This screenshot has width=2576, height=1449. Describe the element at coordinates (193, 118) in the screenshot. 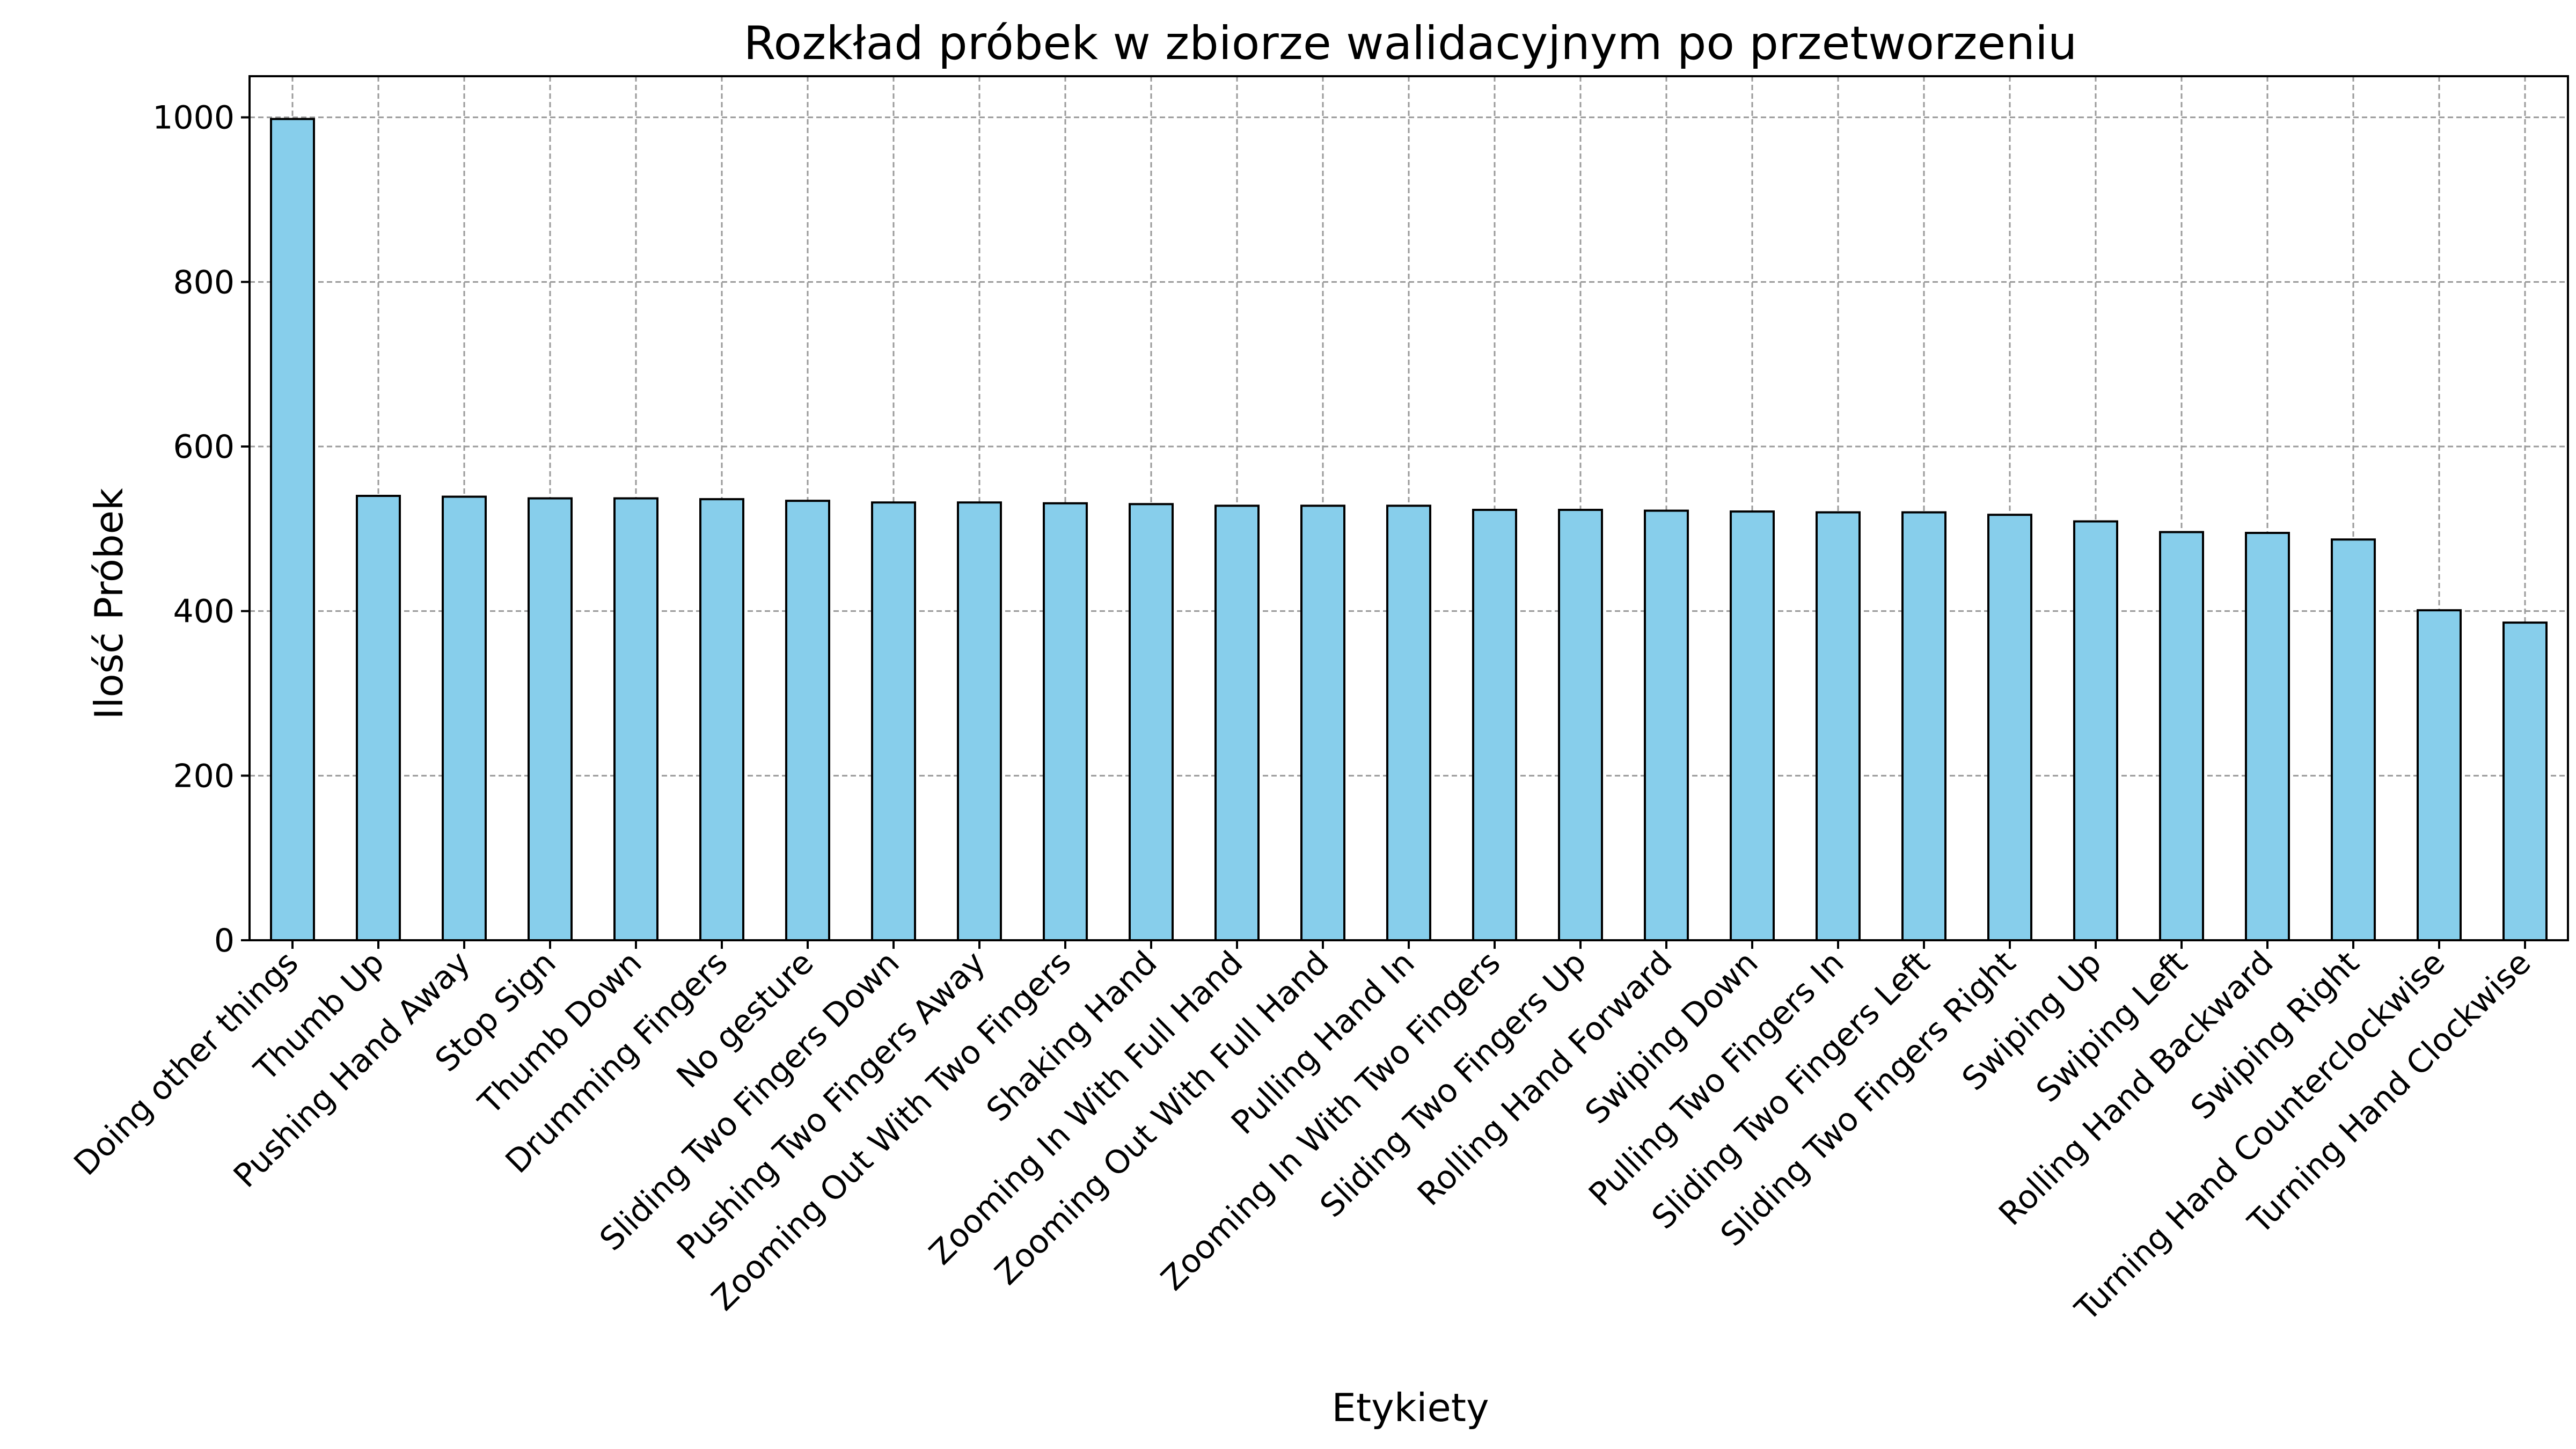

I see `y-tick-label: 1000` at that location.